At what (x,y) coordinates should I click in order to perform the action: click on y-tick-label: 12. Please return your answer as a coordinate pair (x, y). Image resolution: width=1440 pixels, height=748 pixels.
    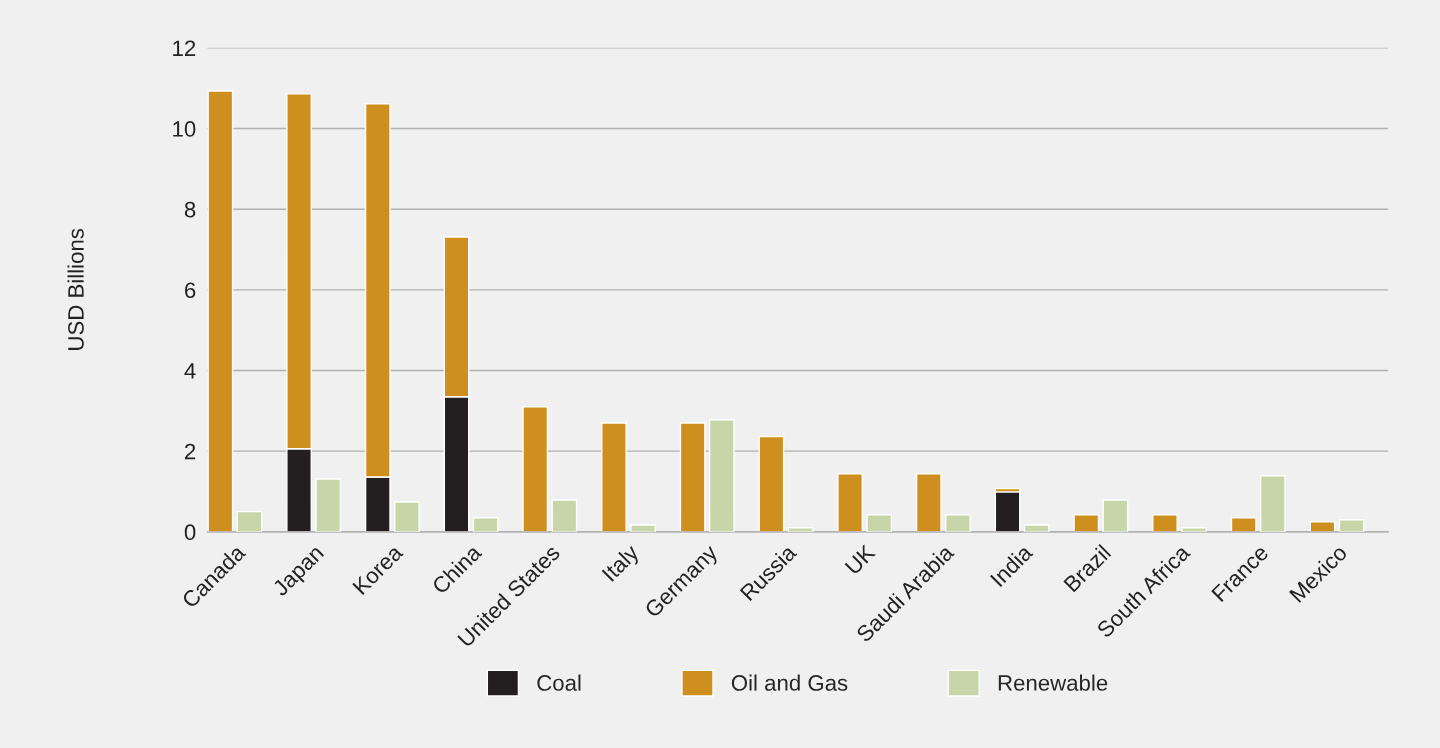
    Looking at the image, I should click on (184, 48).